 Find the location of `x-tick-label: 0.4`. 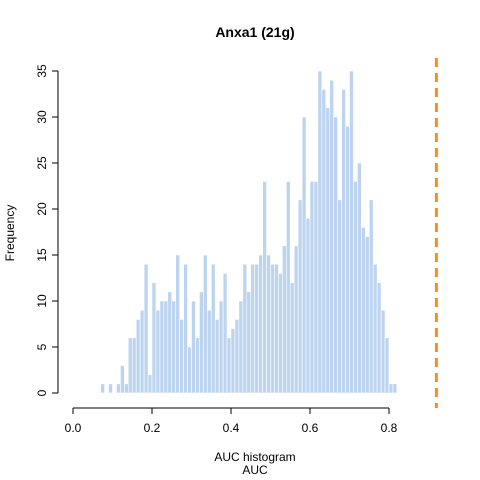

x-tick-label: 0.4 is located at coordinates (231, 428).